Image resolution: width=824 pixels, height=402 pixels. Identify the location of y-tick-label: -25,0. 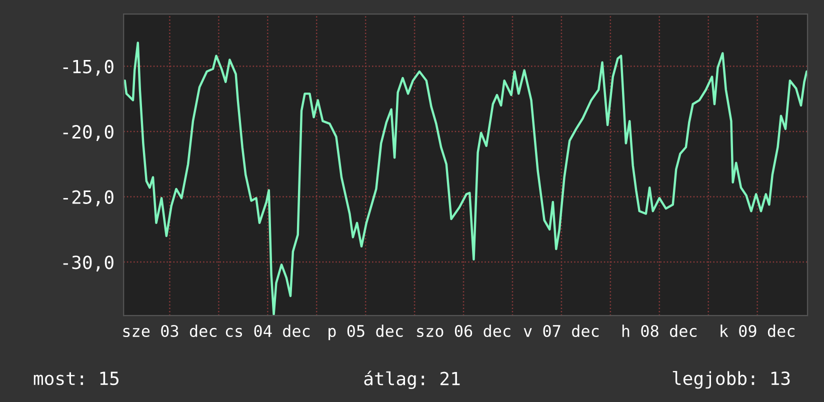
(88, 198).